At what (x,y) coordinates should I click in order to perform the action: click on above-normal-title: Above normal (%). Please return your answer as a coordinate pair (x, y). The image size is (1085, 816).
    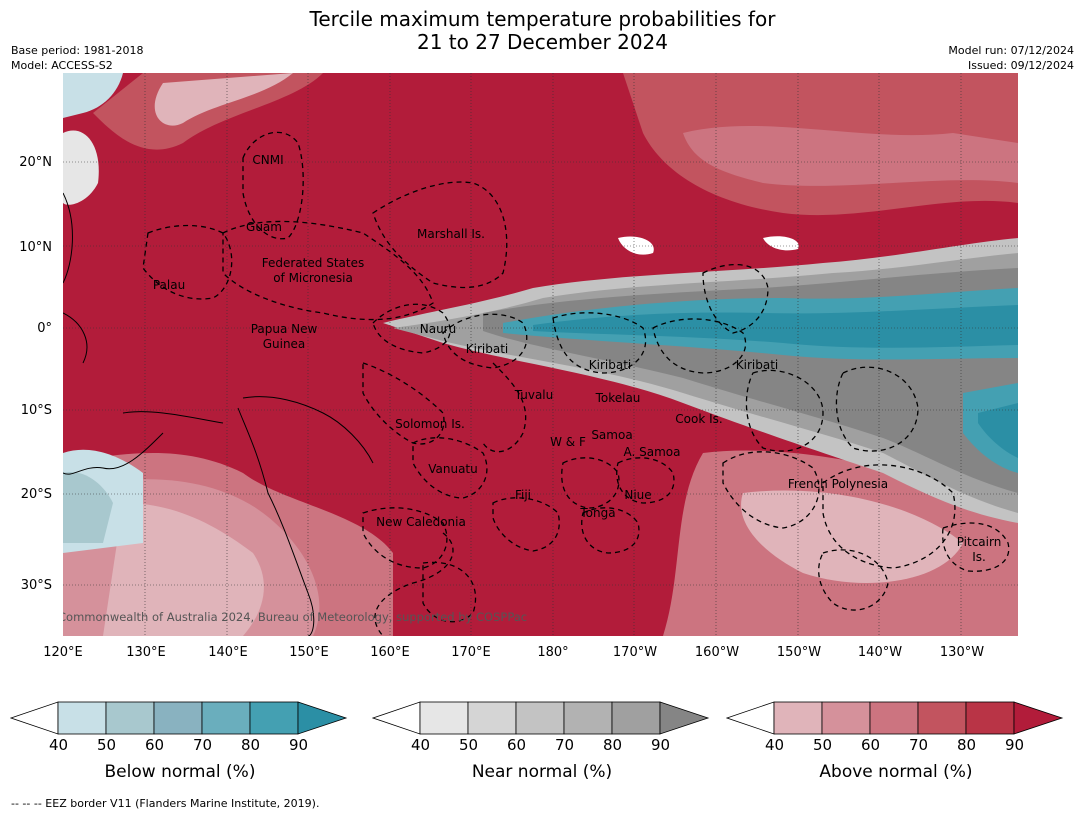
    Looking at the image, I should click on (896, 772).